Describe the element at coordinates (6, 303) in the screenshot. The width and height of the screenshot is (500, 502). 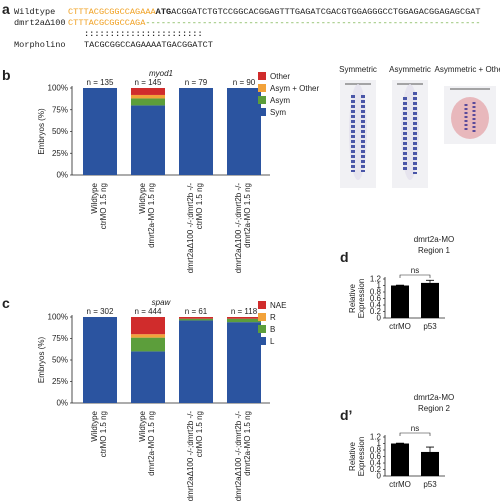
I see `panel-label: c` at that location.